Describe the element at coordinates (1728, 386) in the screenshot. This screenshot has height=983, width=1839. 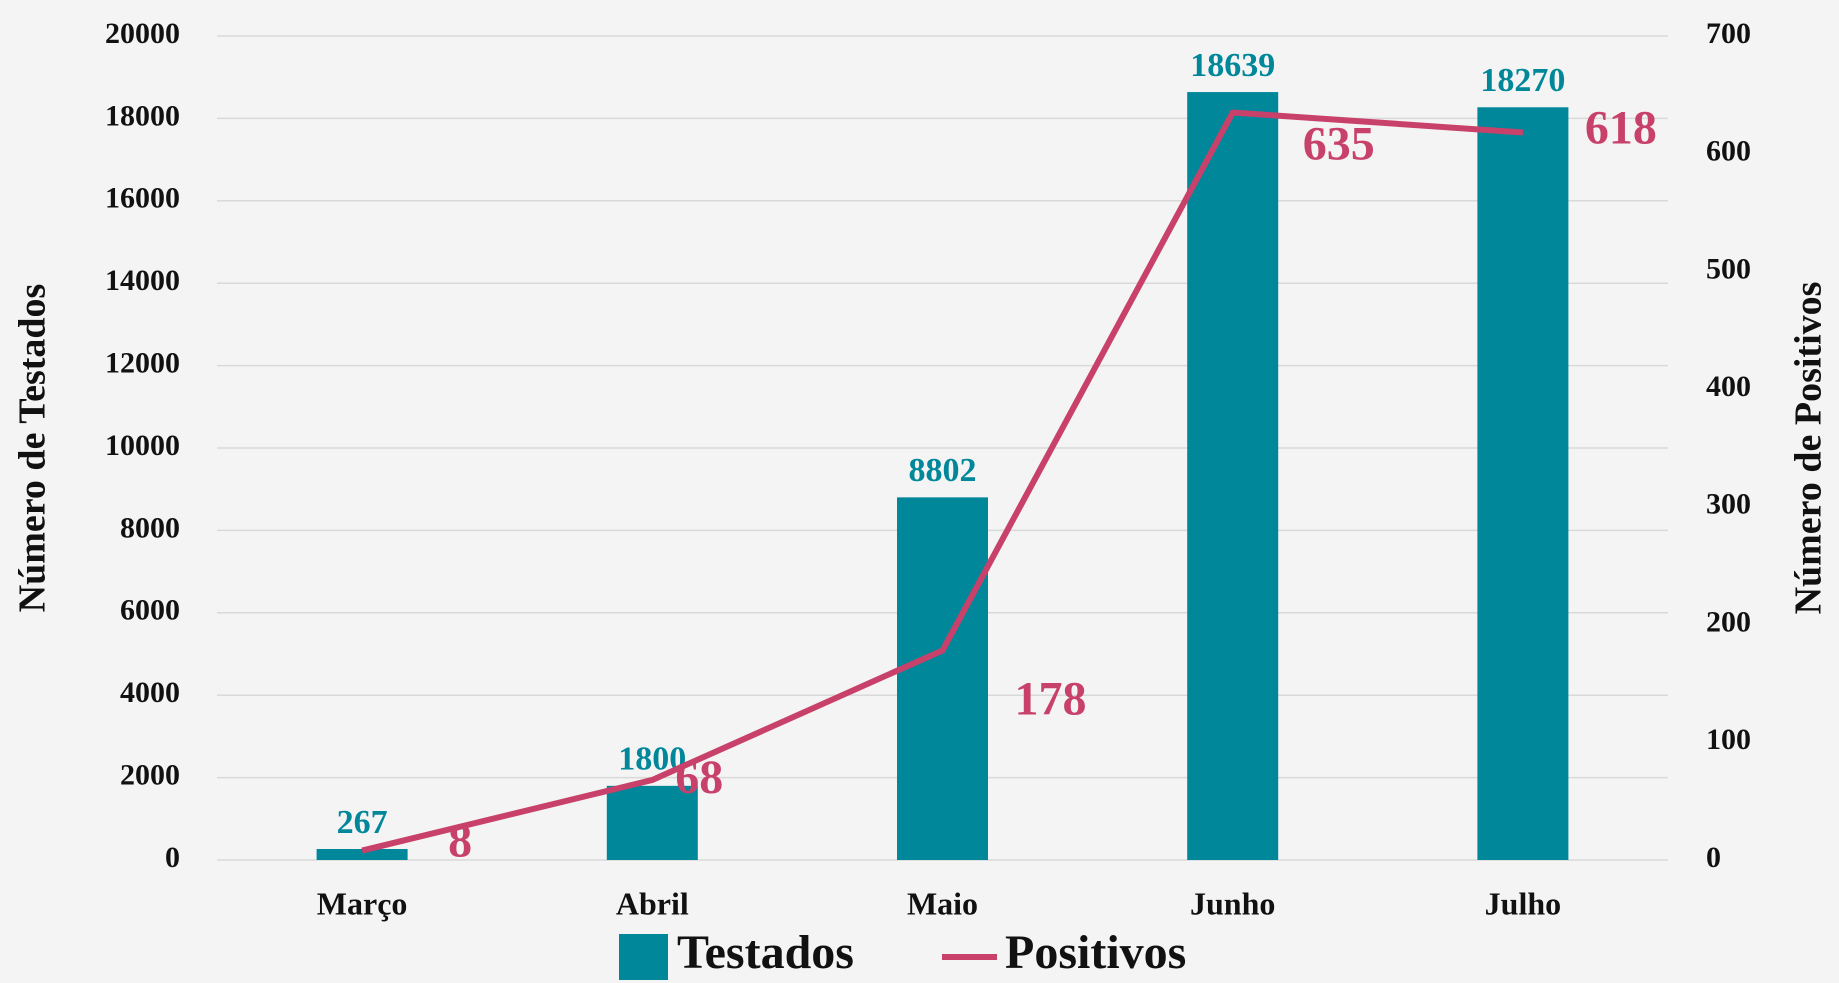
I see `y2-tick-label: 400` at that location.